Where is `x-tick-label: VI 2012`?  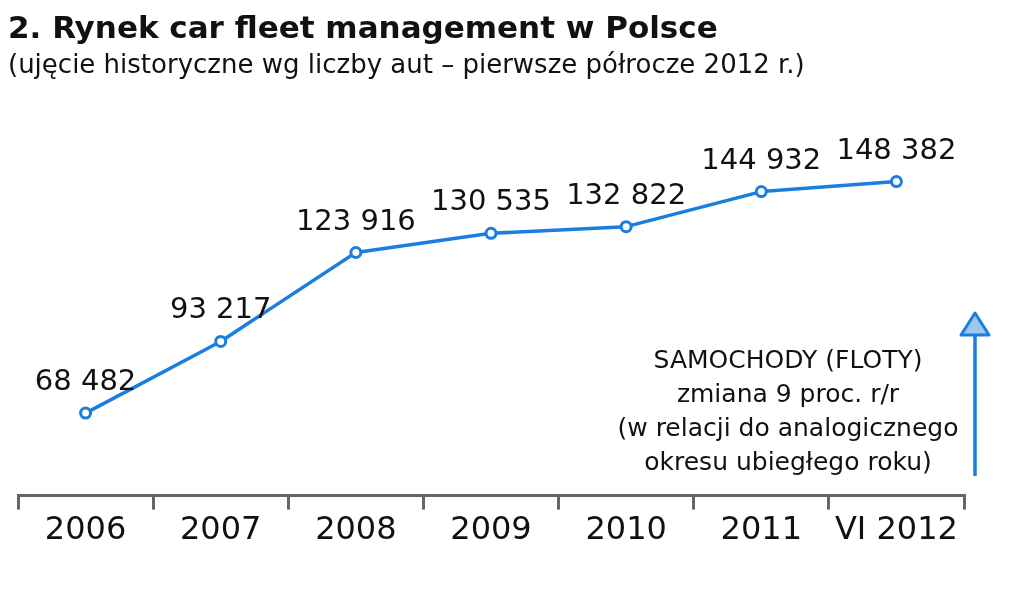
x-tick-label: VI 2012 is located at coordinates (896, 528).